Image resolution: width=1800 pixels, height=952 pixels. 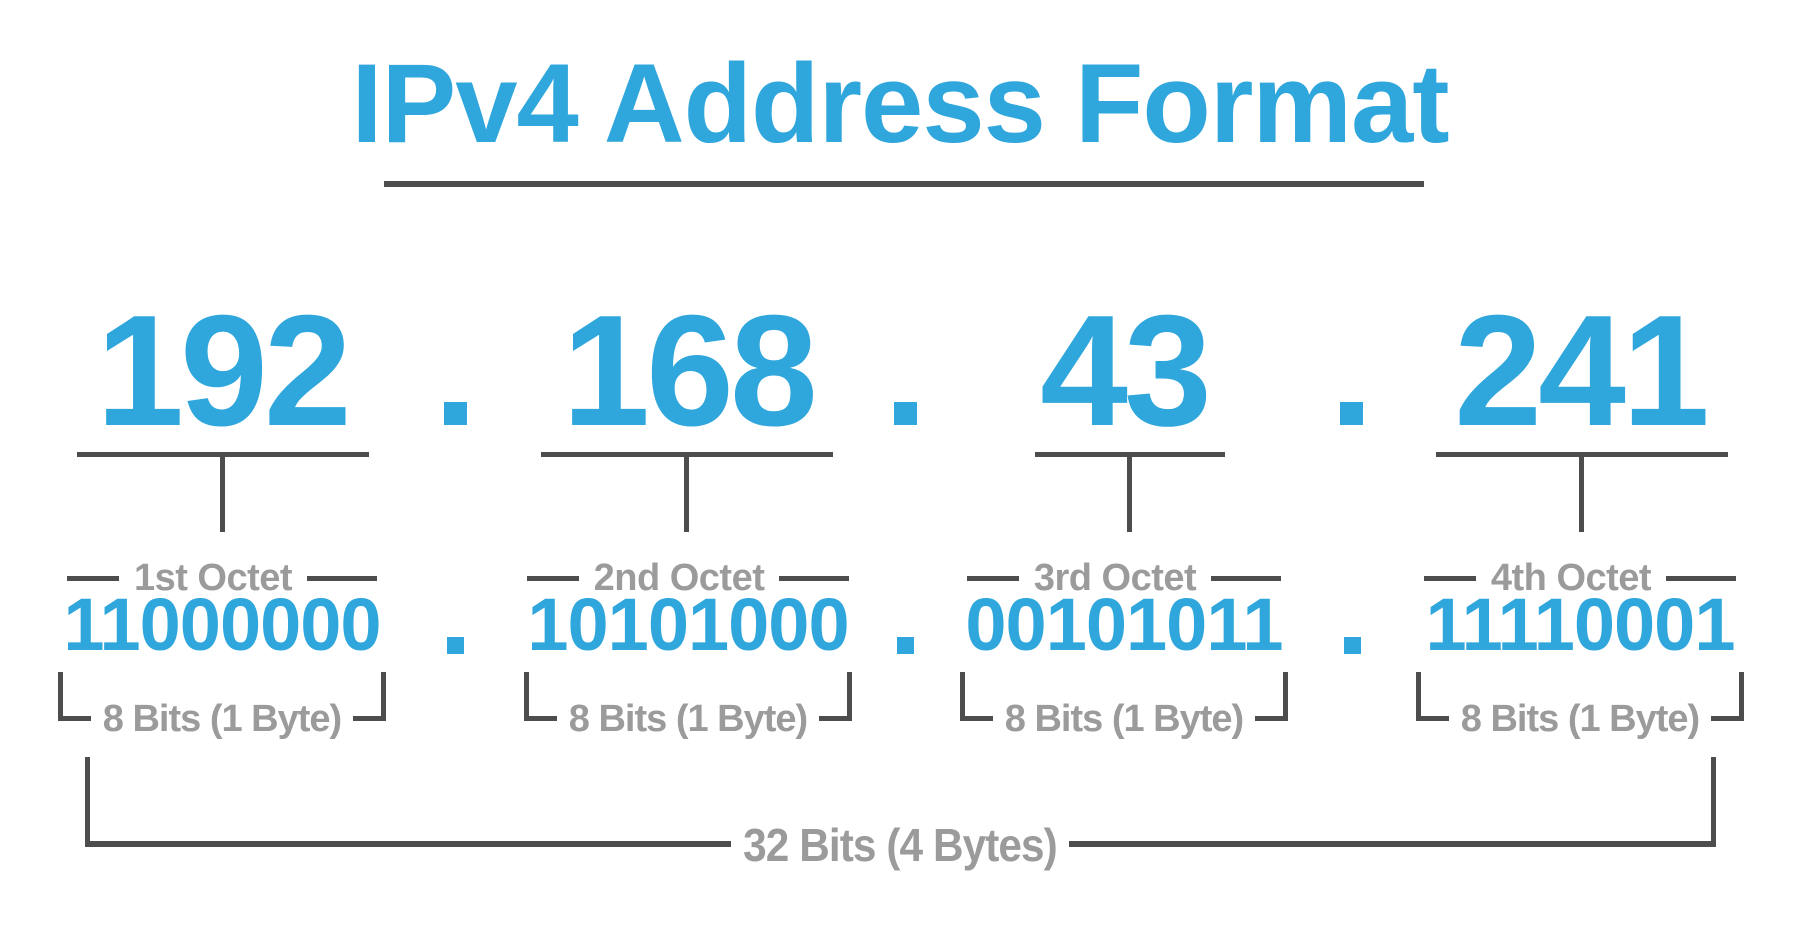 I want to click on octet-label-row-2: 2nd Octet, so click(x=688, y=578).